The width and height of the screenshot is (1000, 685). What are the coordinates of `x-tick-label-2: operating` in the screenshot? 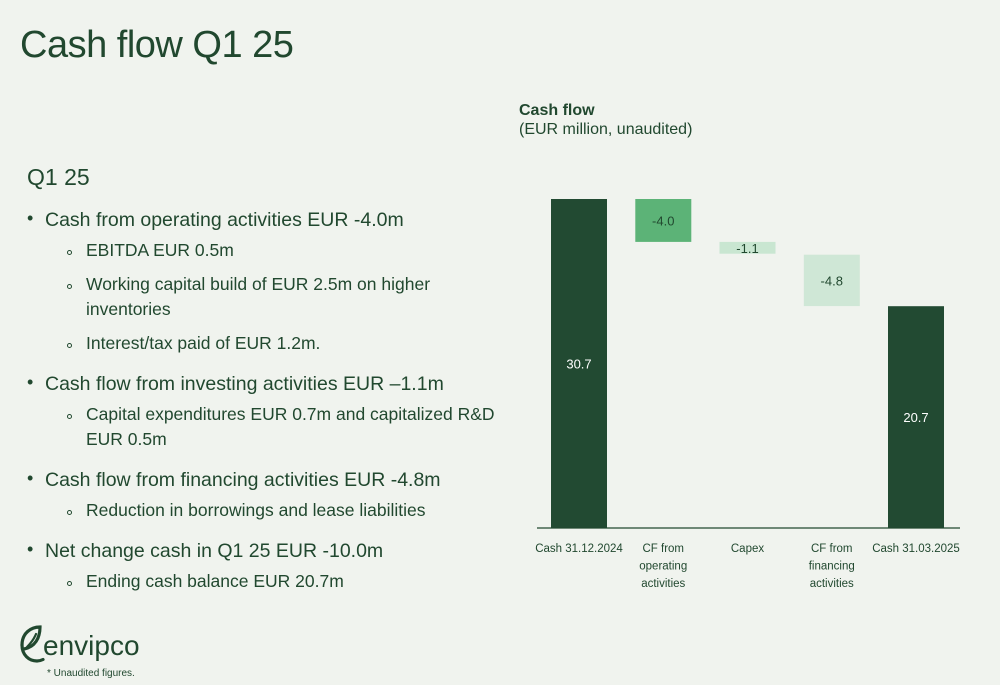 It's located at (663, 567).